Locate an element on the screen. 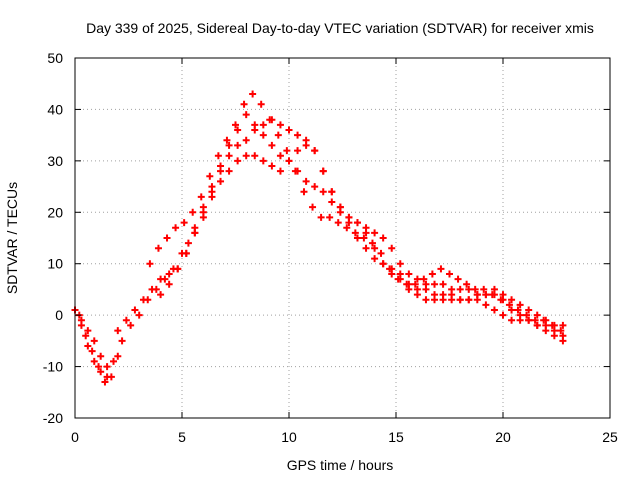  y-tick-label: 10 is located at coordinates (55, 264).